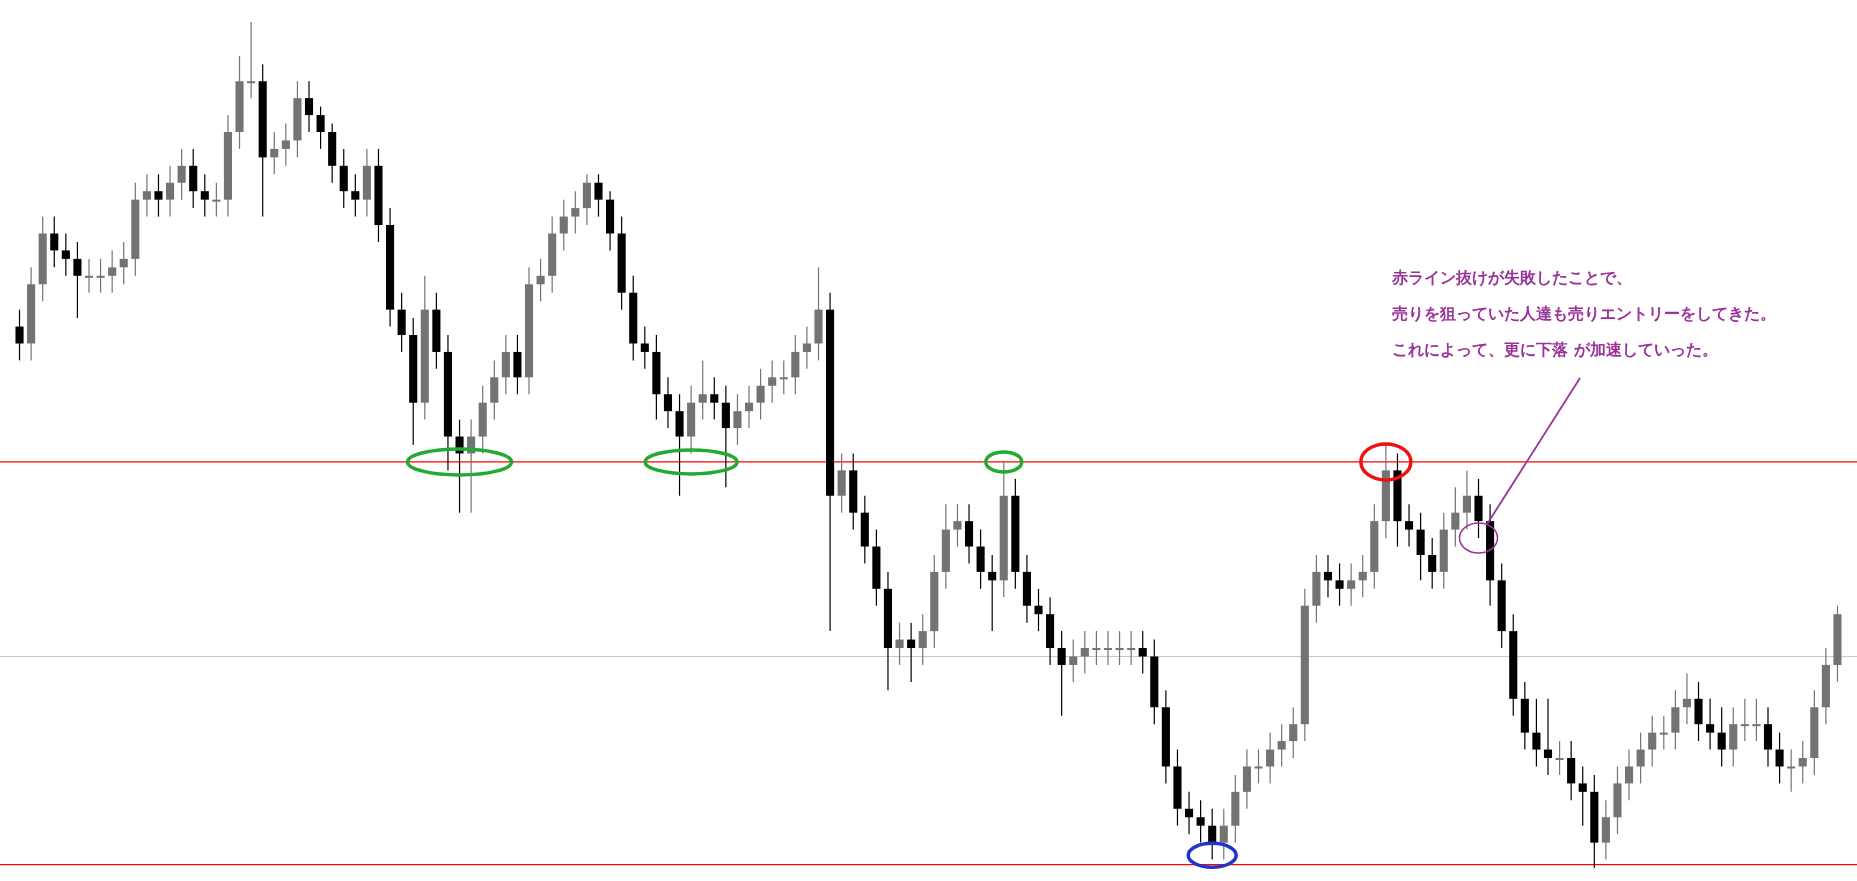 The width and height of the screenshot is (1857, 881). I want to click on annotation: これによって、更に下落 が加速していった。, so click(1555, 349).